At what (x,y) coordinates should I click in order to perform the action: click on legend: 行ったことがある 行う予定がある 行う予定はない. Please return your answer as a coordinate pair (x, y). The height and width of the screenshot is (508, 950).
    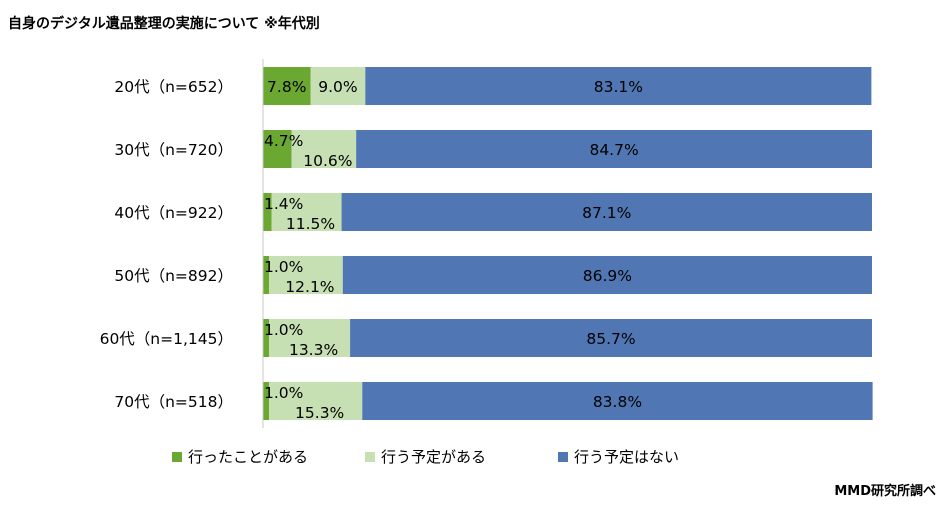
    Looking at the image, I should click on (425, 457).